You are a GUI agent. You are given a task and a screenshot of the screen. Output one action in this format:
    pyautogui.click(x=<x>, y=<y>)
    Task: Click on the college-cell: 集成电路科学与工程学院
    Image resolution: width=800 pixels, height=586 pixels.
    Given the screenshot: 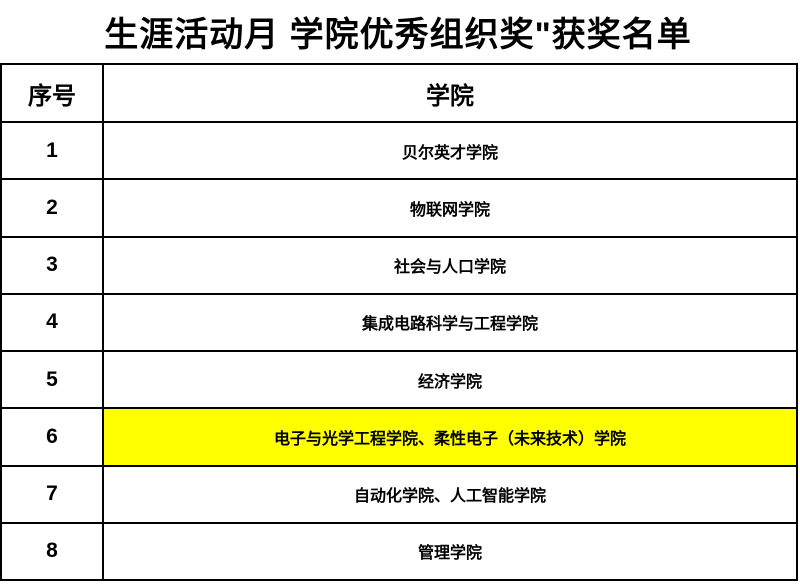 What is the action you would take?
    pyautogui.click(x=450, y=322)
    